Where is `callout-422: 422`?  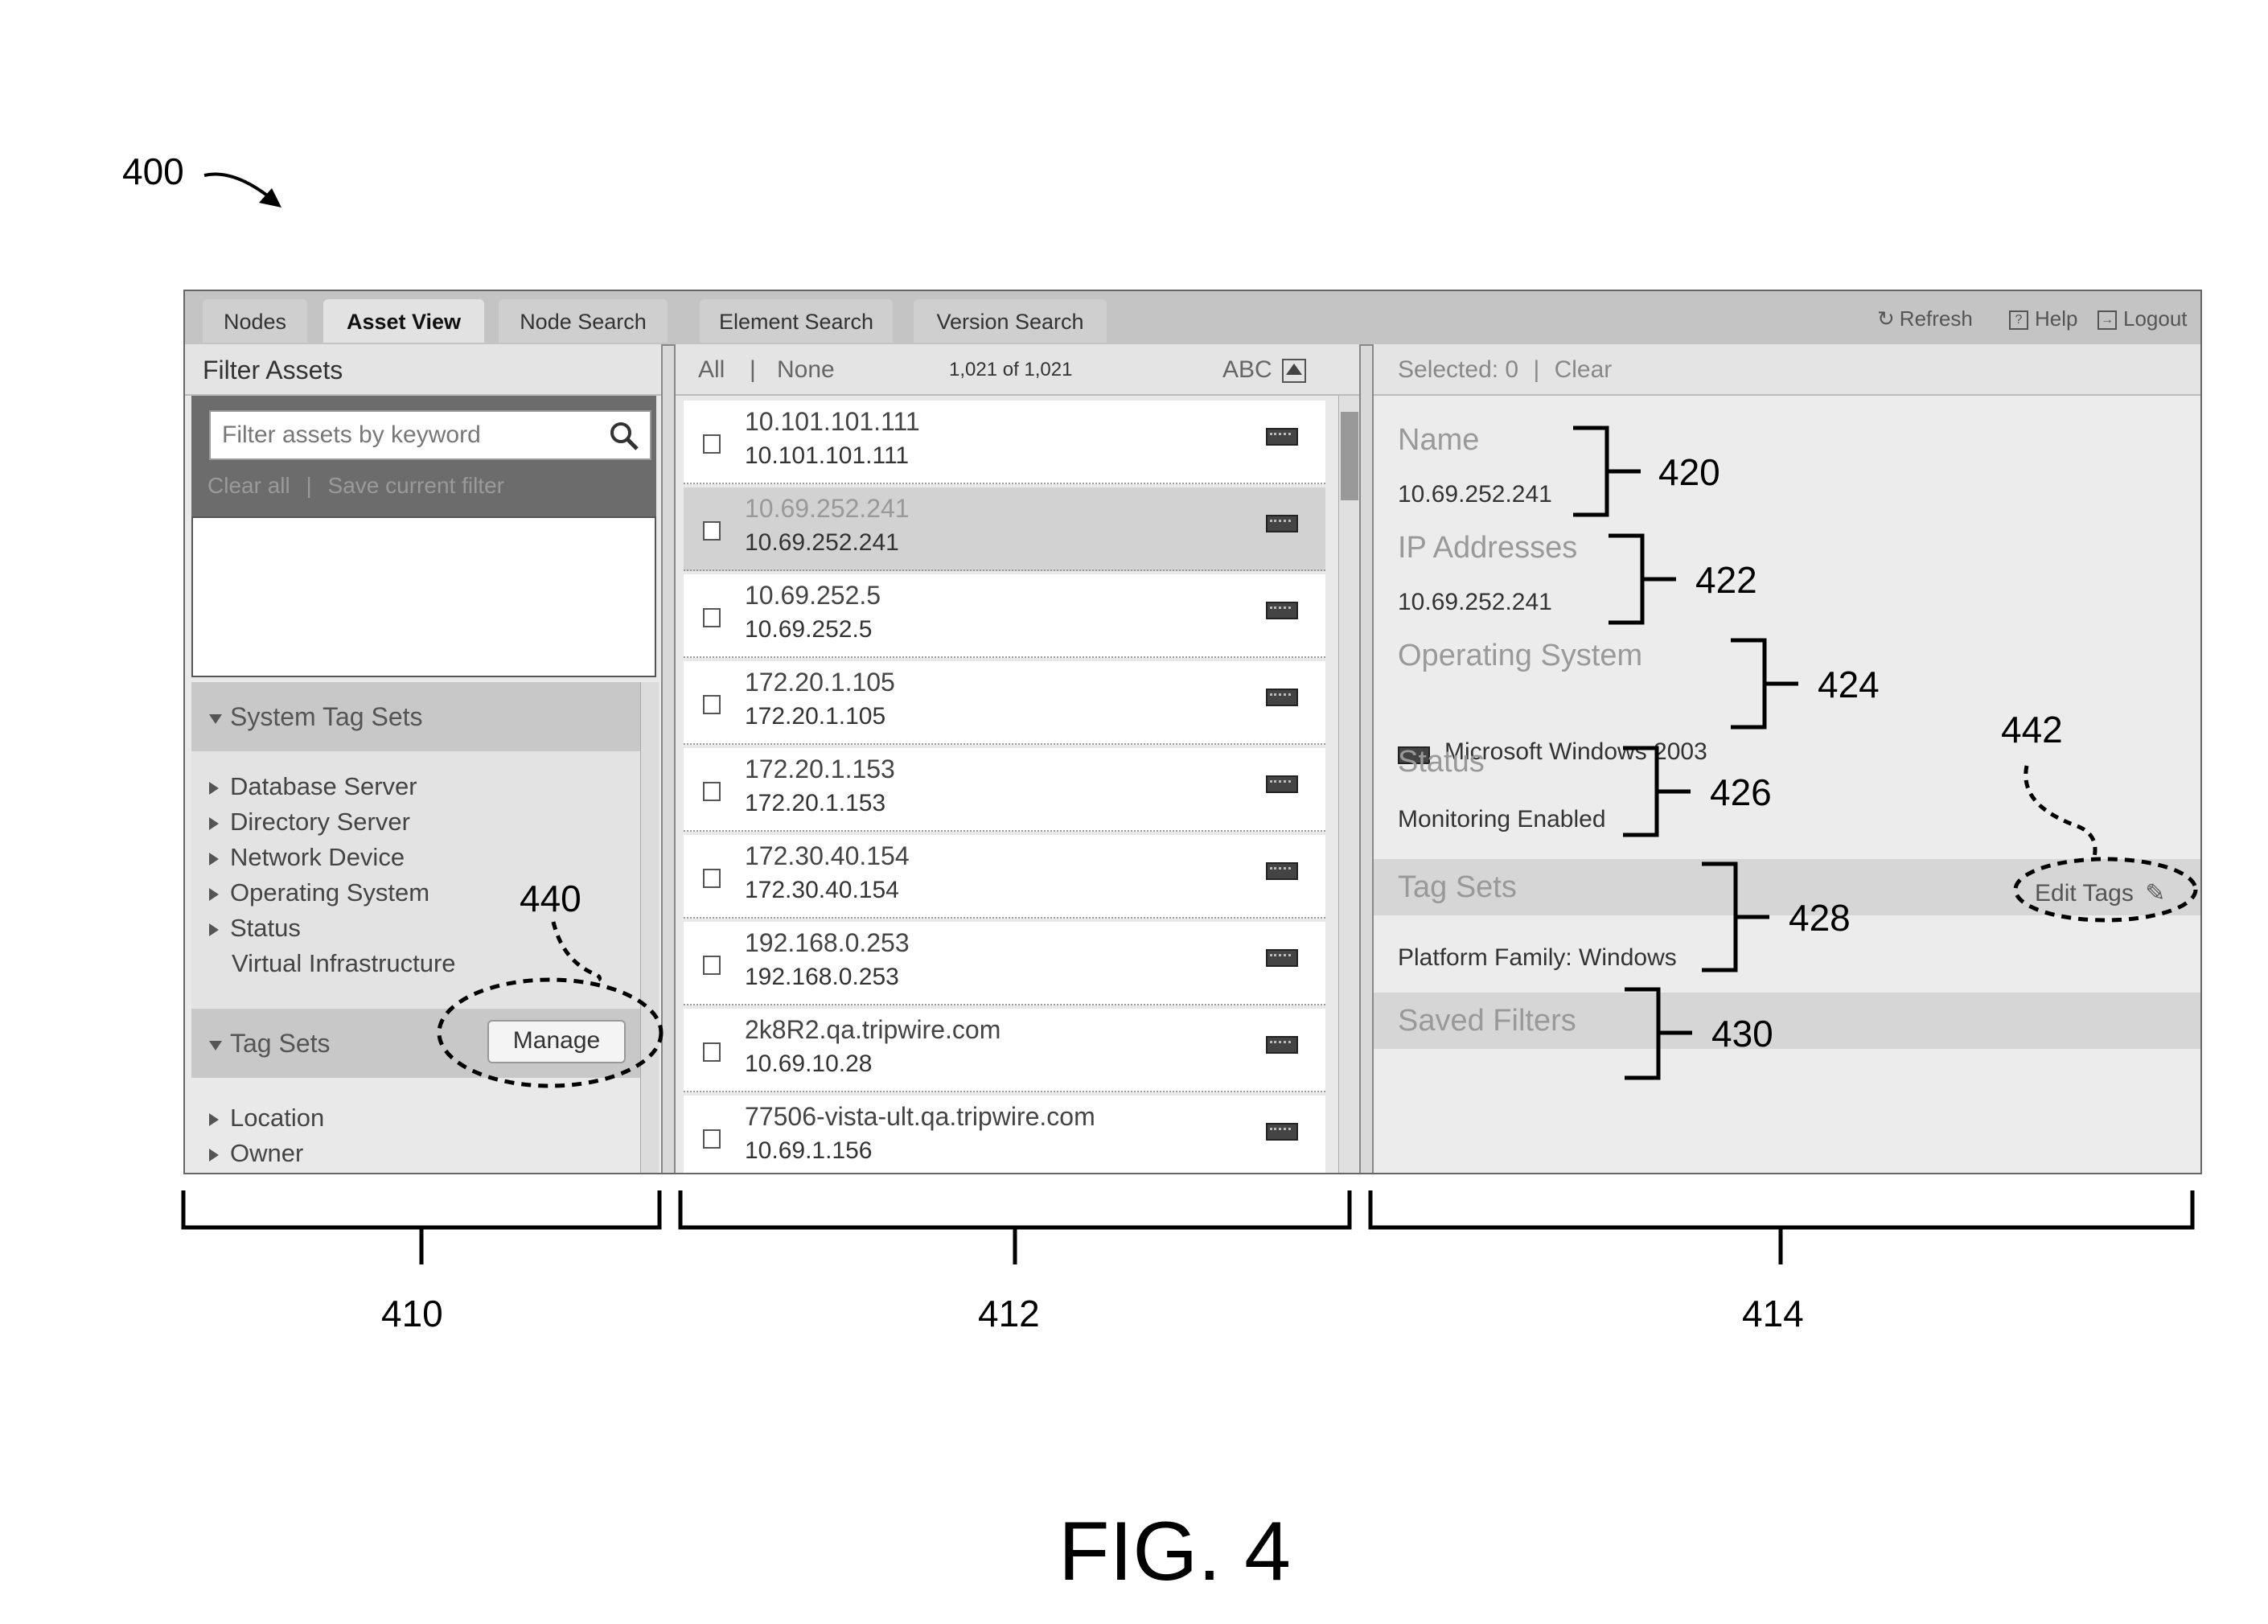 callout-422: 422 is located at coordinates (1726, 580).